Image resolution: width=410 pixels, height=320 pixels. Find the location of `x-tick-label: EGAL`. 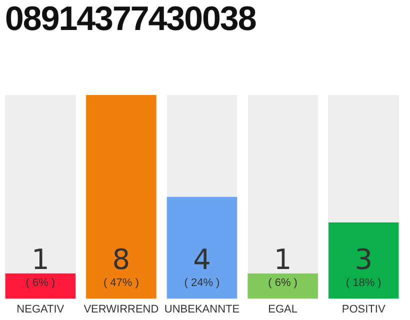

x-tick-label: EGAL is located at coordinates (283, 309).